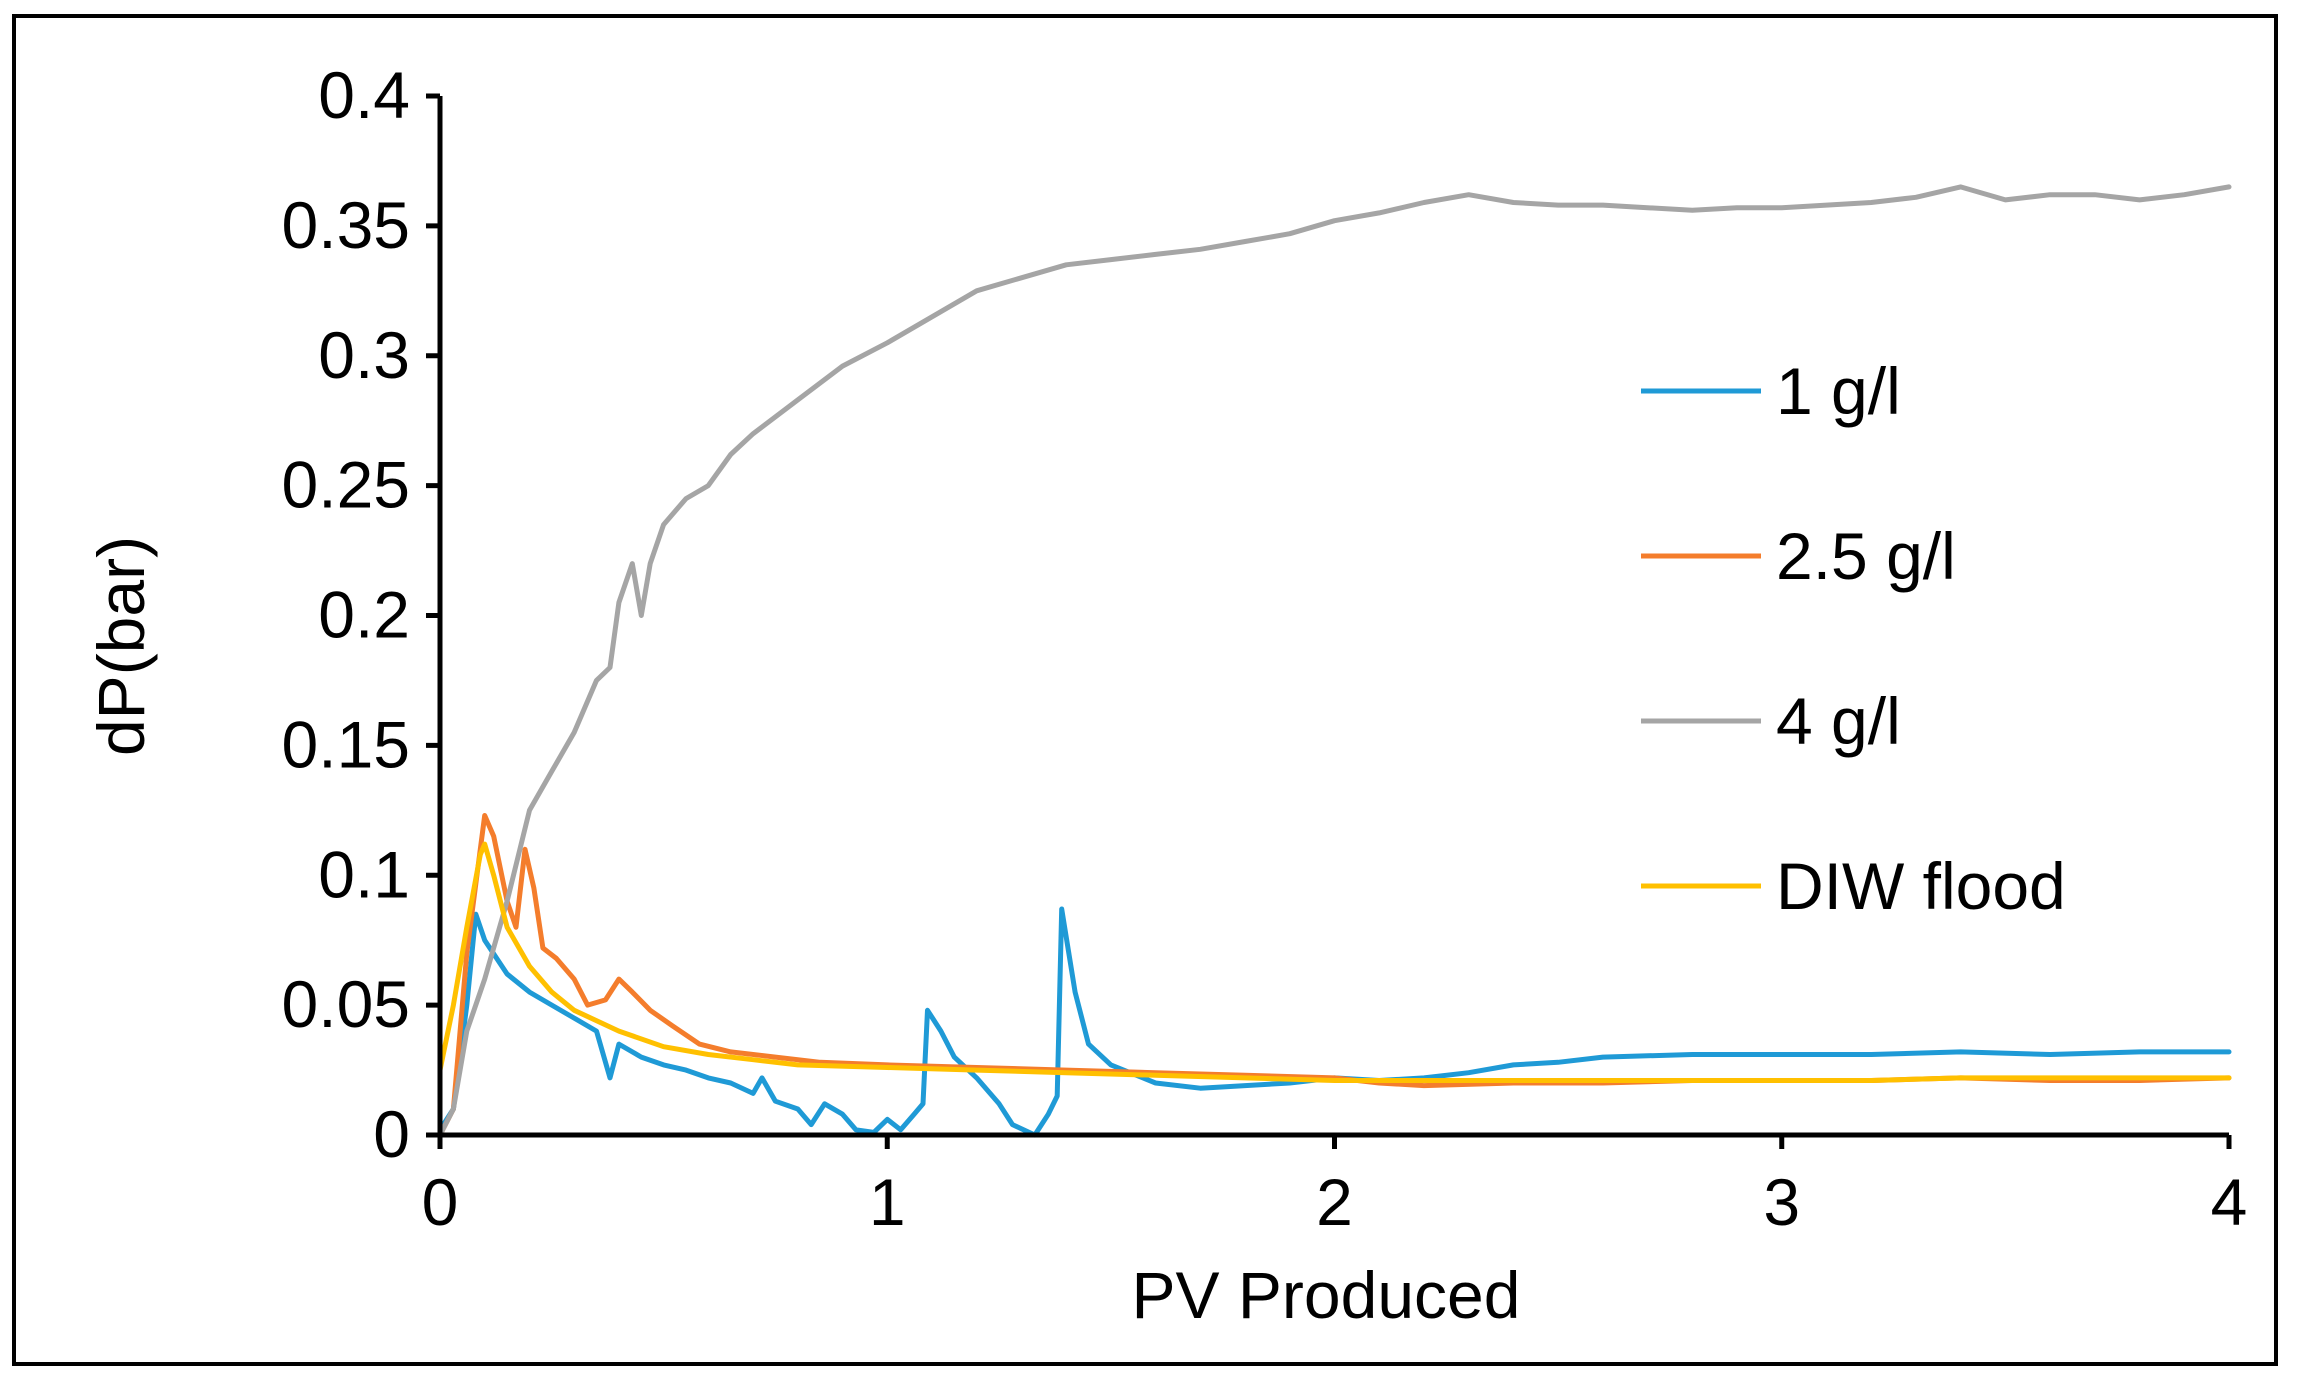  Describe the element at coordinates (346, 225) in the screenshot. I see `y-tick-label: 0.35` at that location.